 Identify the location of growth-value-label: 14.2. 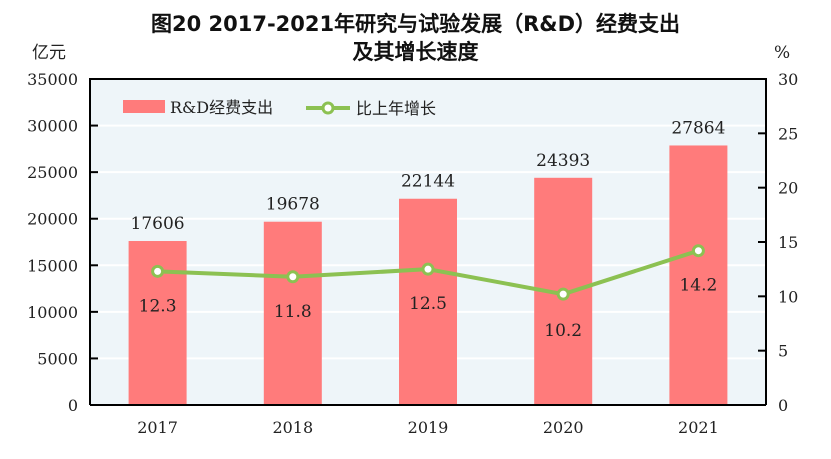
(698, 286).